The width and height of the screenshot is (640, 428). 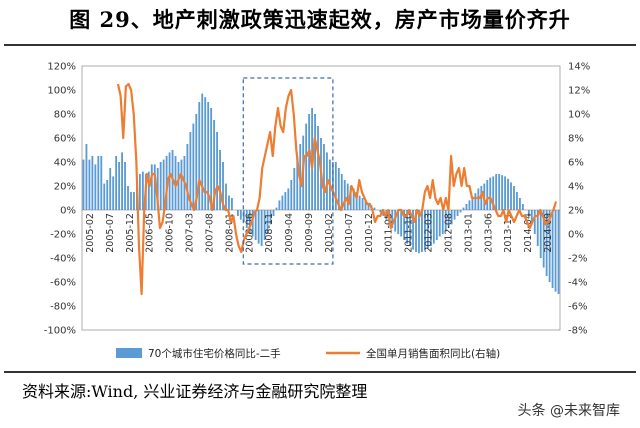 What do you see at coordinates (579, 67) in the screenshot?
I see `right-axis-tick-label: 14%` at bounding box center [579, 67].